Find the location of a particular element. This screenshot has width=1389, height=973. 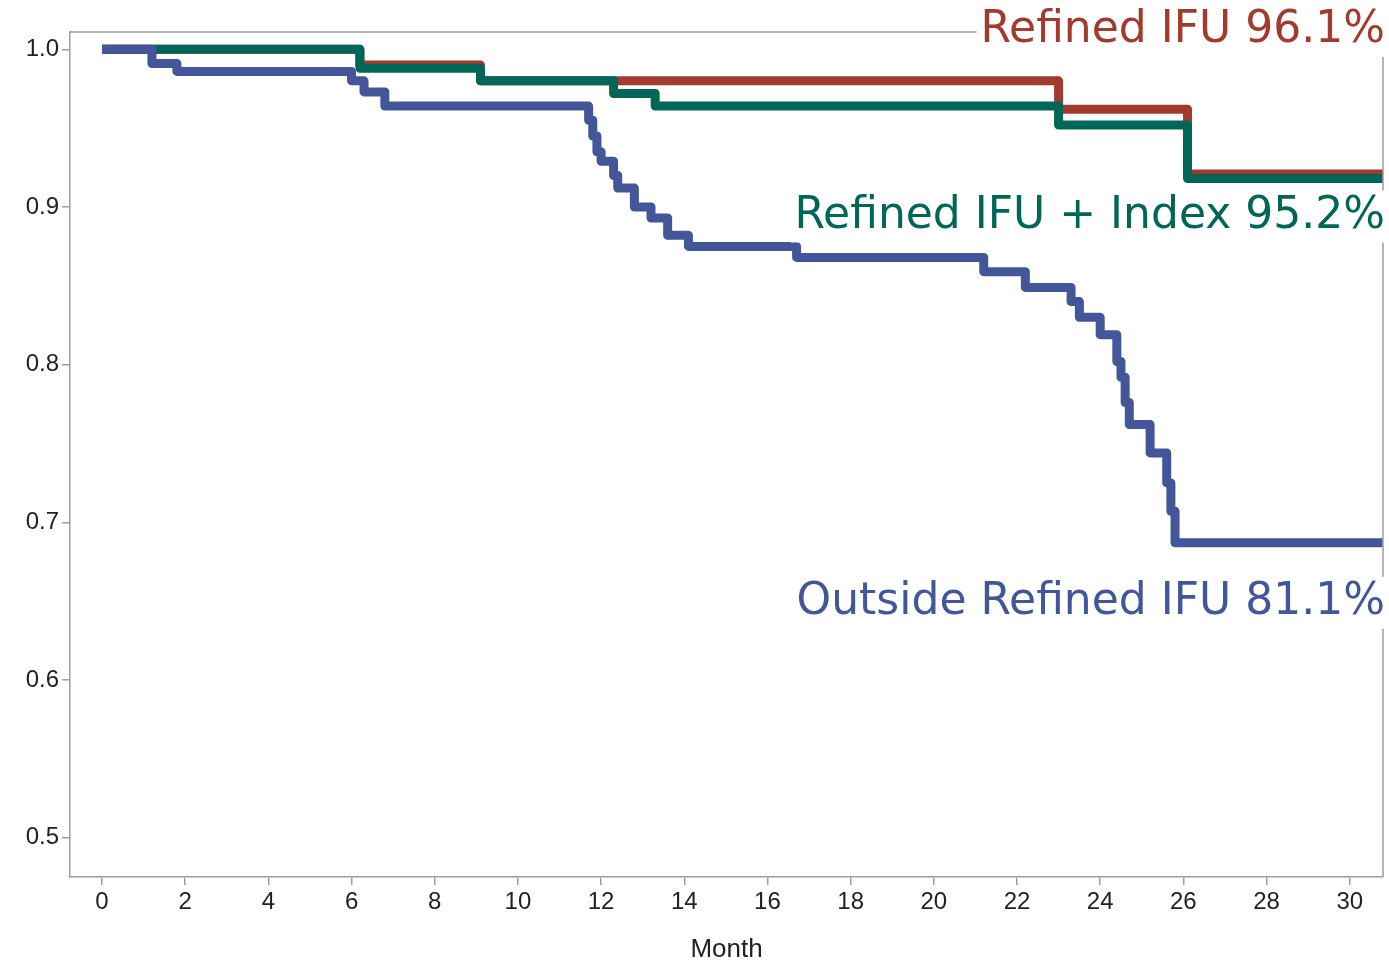

x-tick-label: 4 is located at coordinates (268, 901).